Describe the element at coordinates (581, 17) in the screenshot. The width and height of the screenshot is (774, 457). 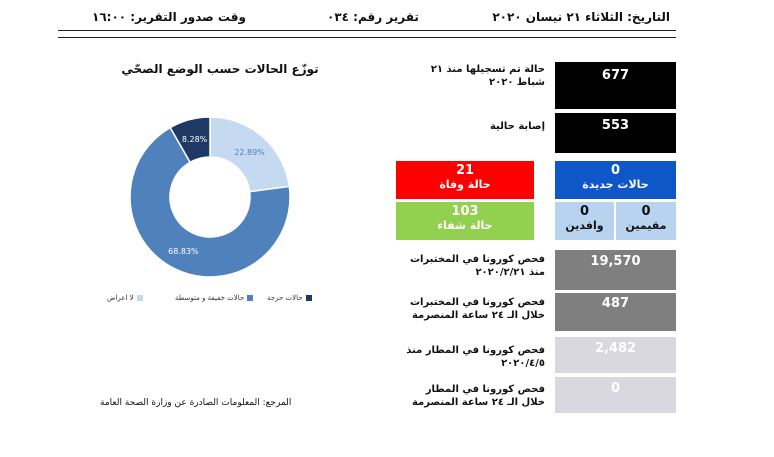
I see `report-date: التاريخ: الثلاثاء ٢١ نيسان ٢٠٢٠` at that location.